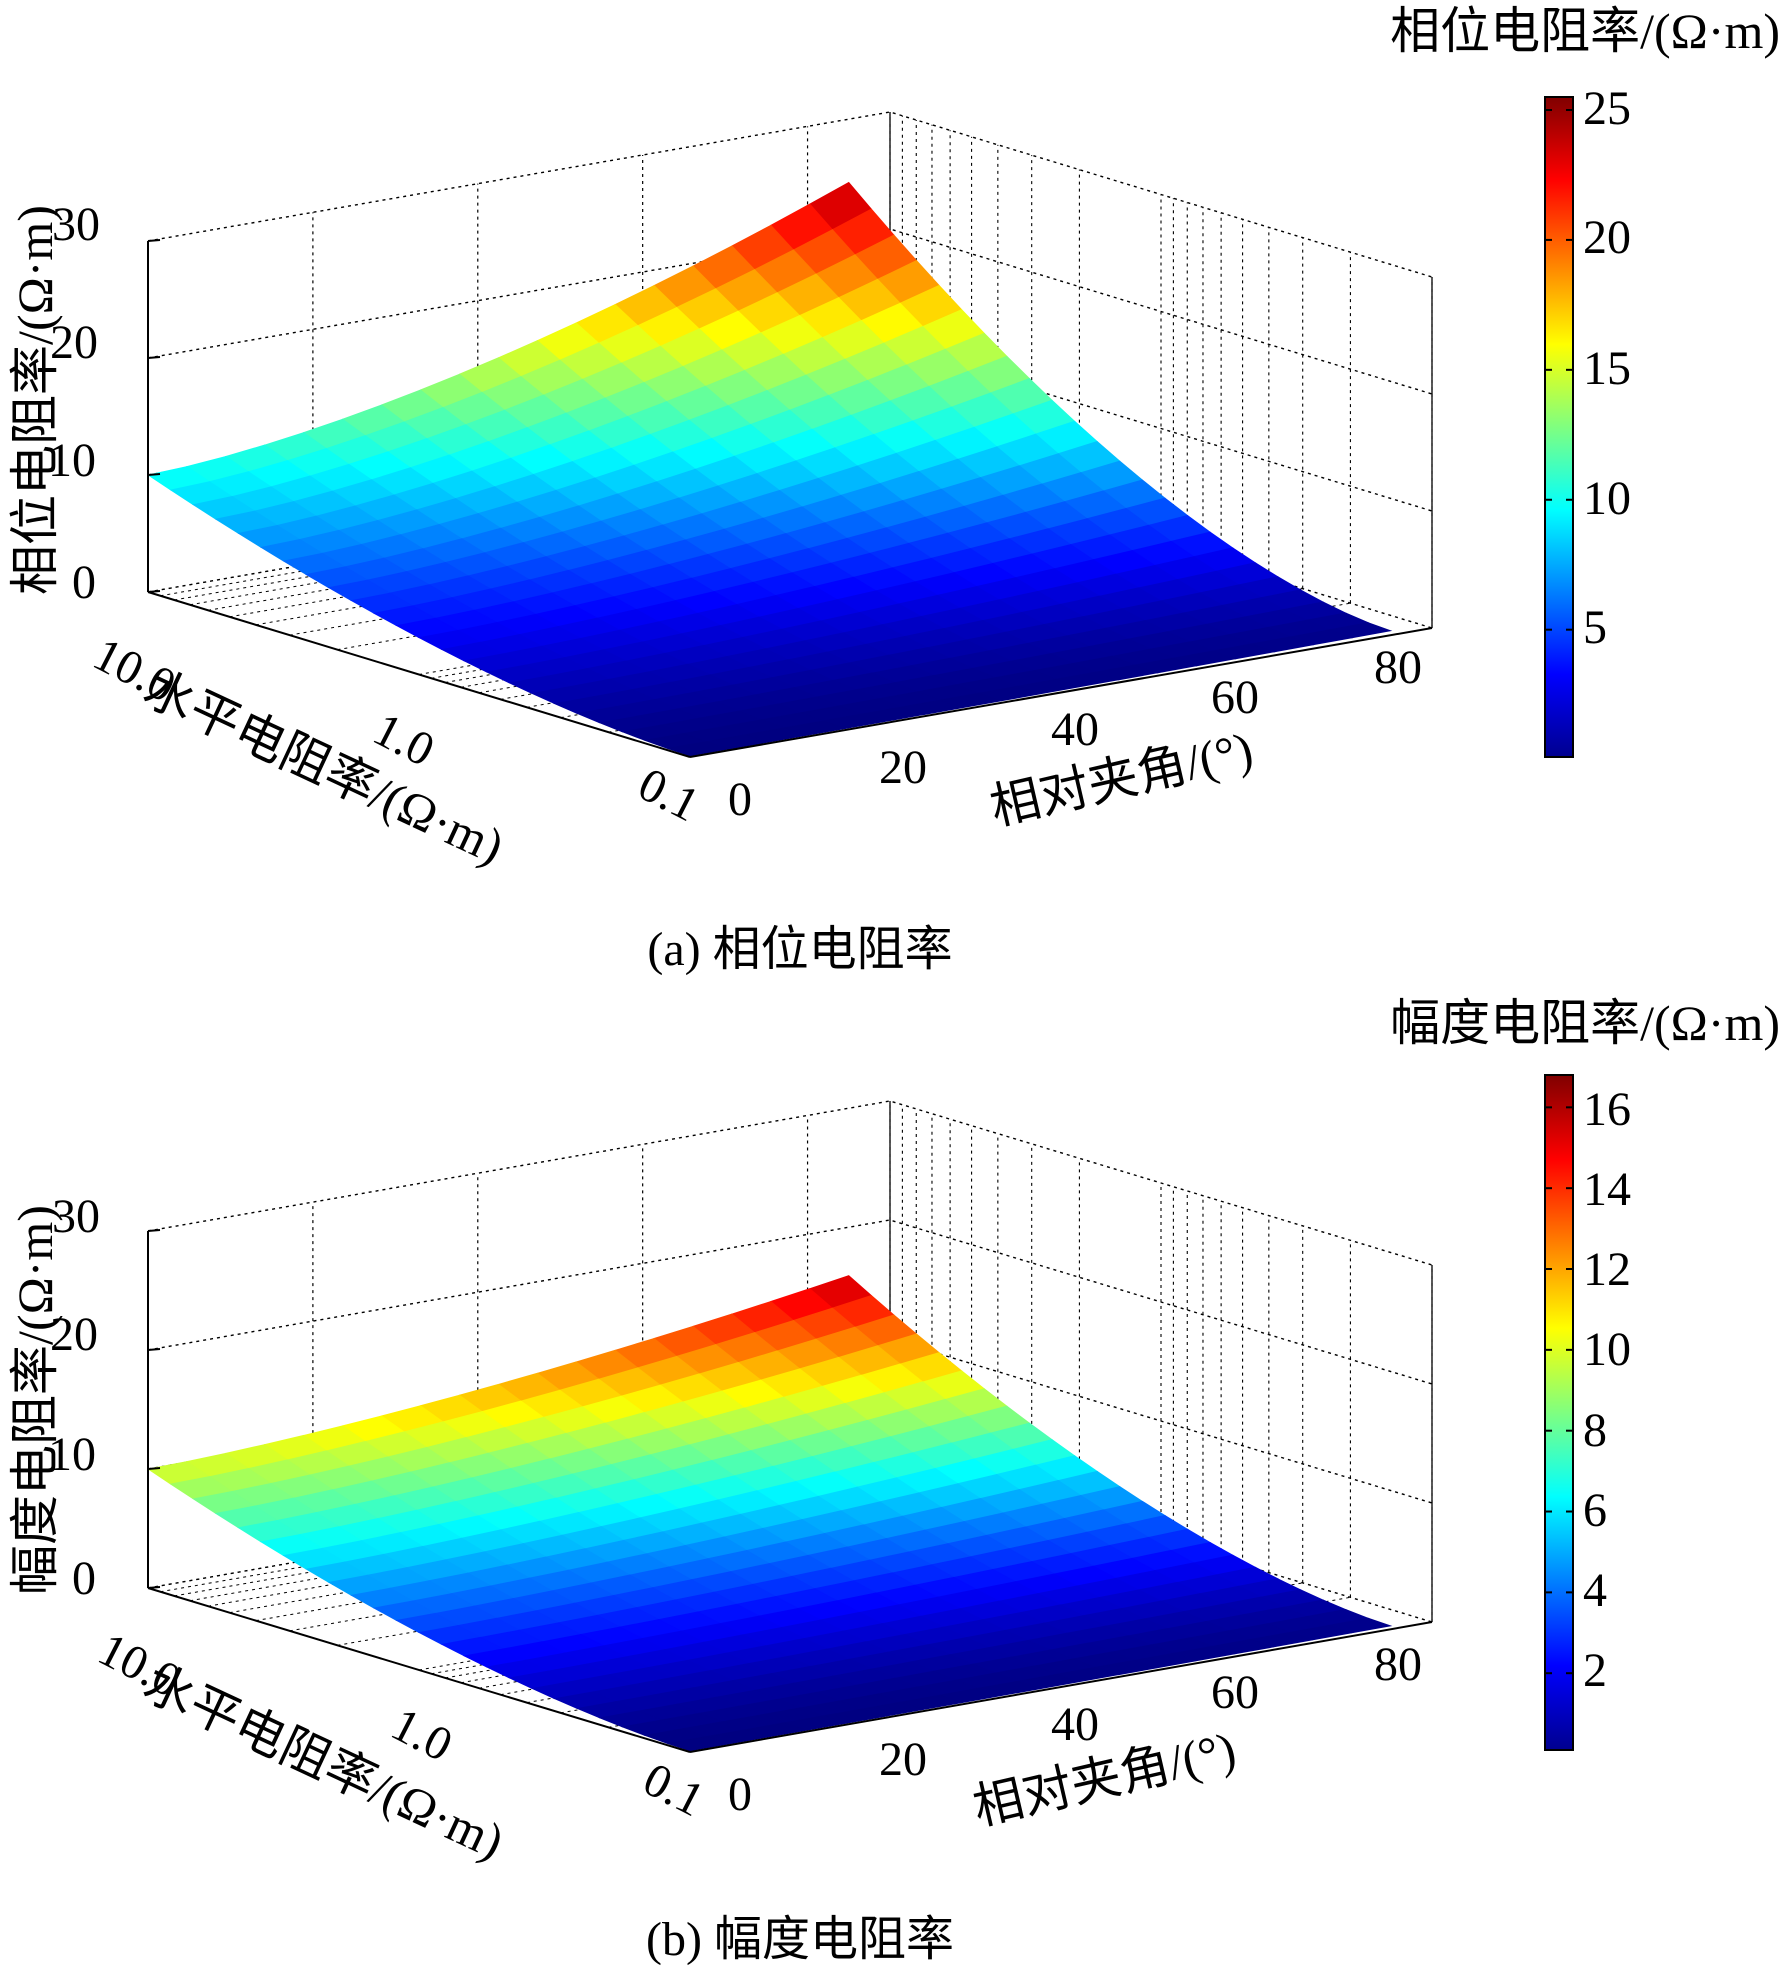 The height and width of the screenshot is (1971, 1786). Describe the element at coordinates (903, 767) in the screenshot. I see `panel-a-xtick: 20` at that location.